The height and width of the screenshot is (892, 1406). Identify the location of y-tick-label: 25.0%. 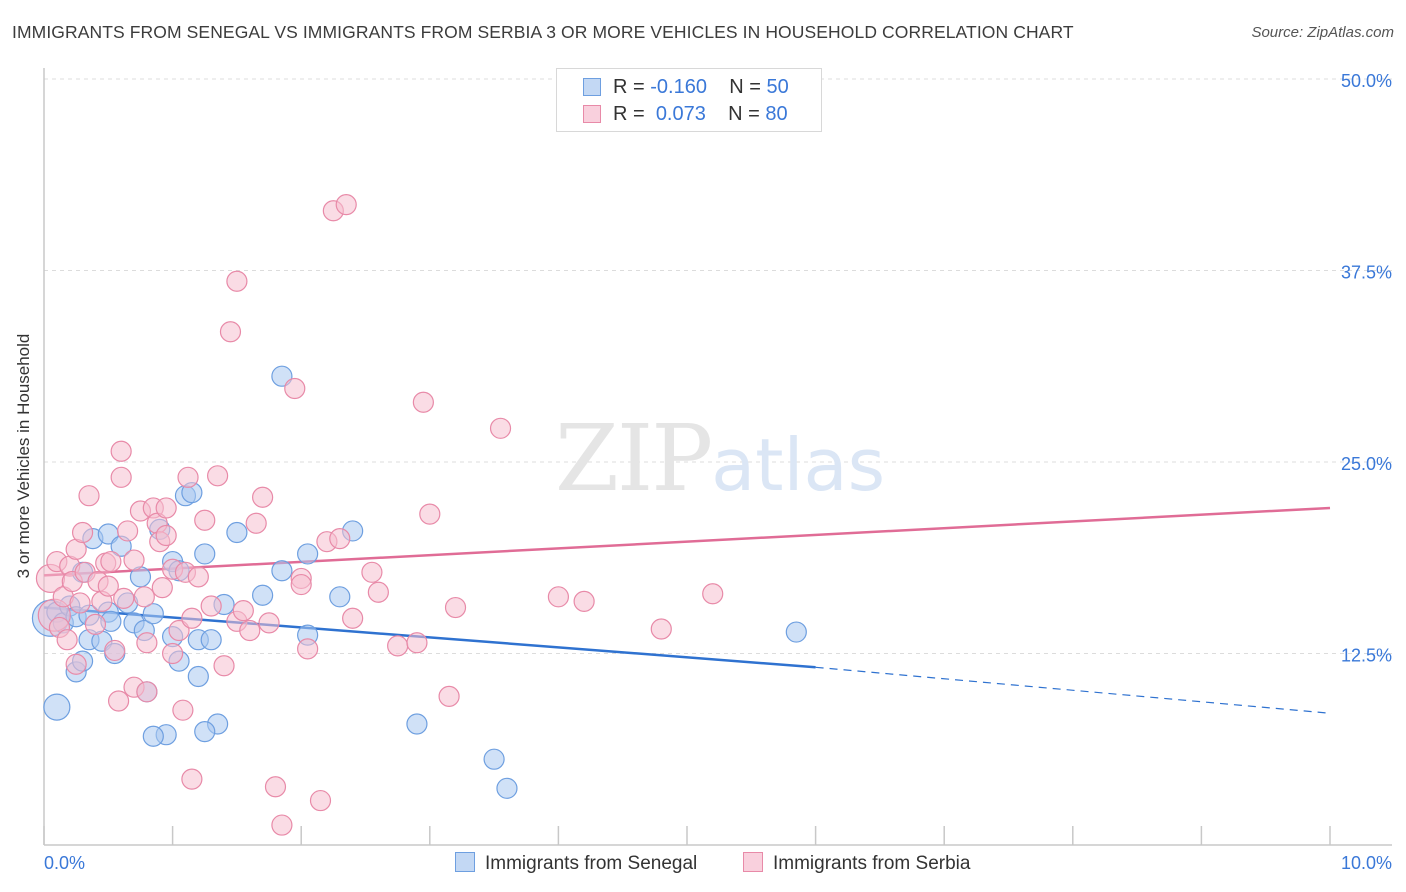
(1366, 464).